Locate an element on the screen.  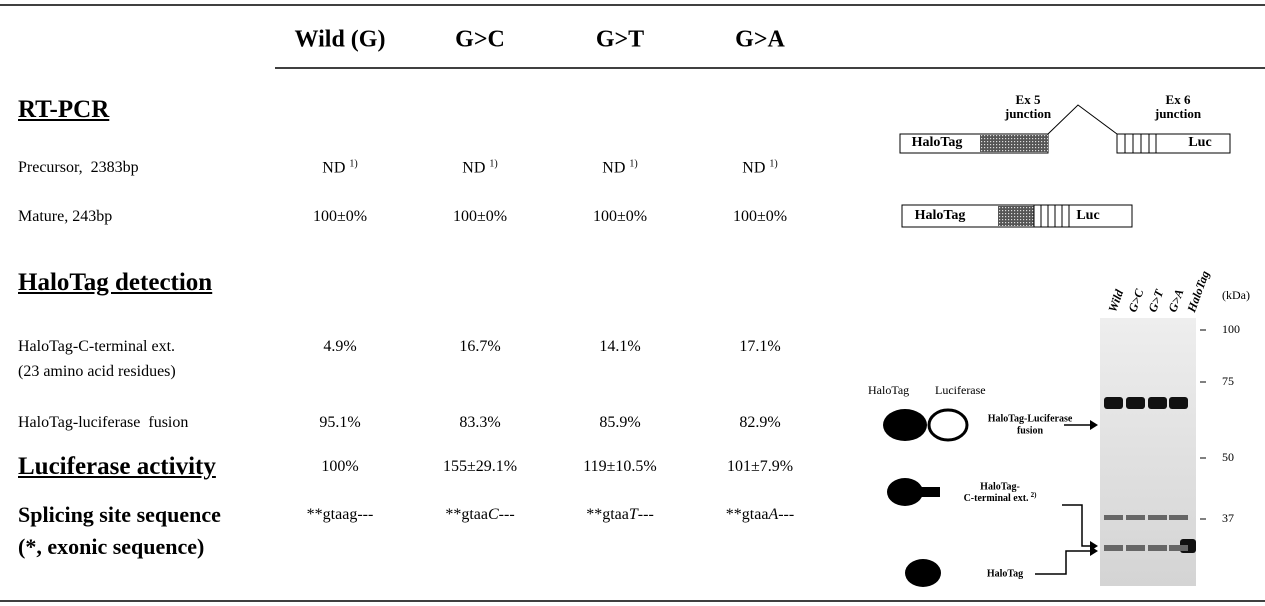
cell: **gtaaC--- is located at coordinates (479, 515).